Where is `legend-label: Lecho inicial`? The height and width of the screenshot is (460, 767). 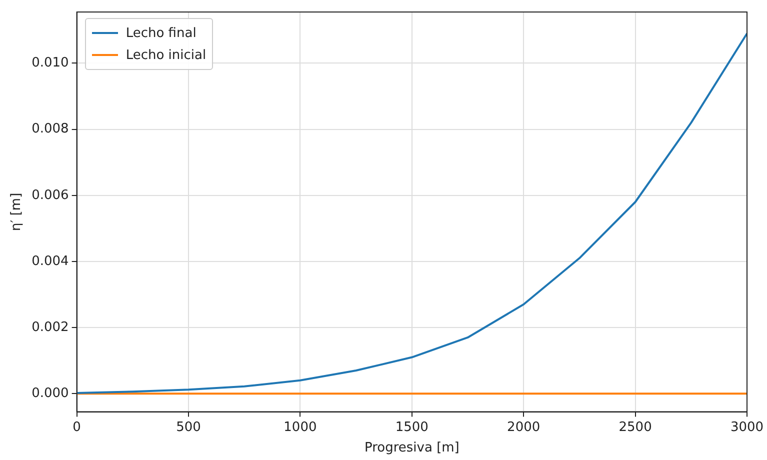 legend-label: Lecho inicial is located at coordinates (166, 55).